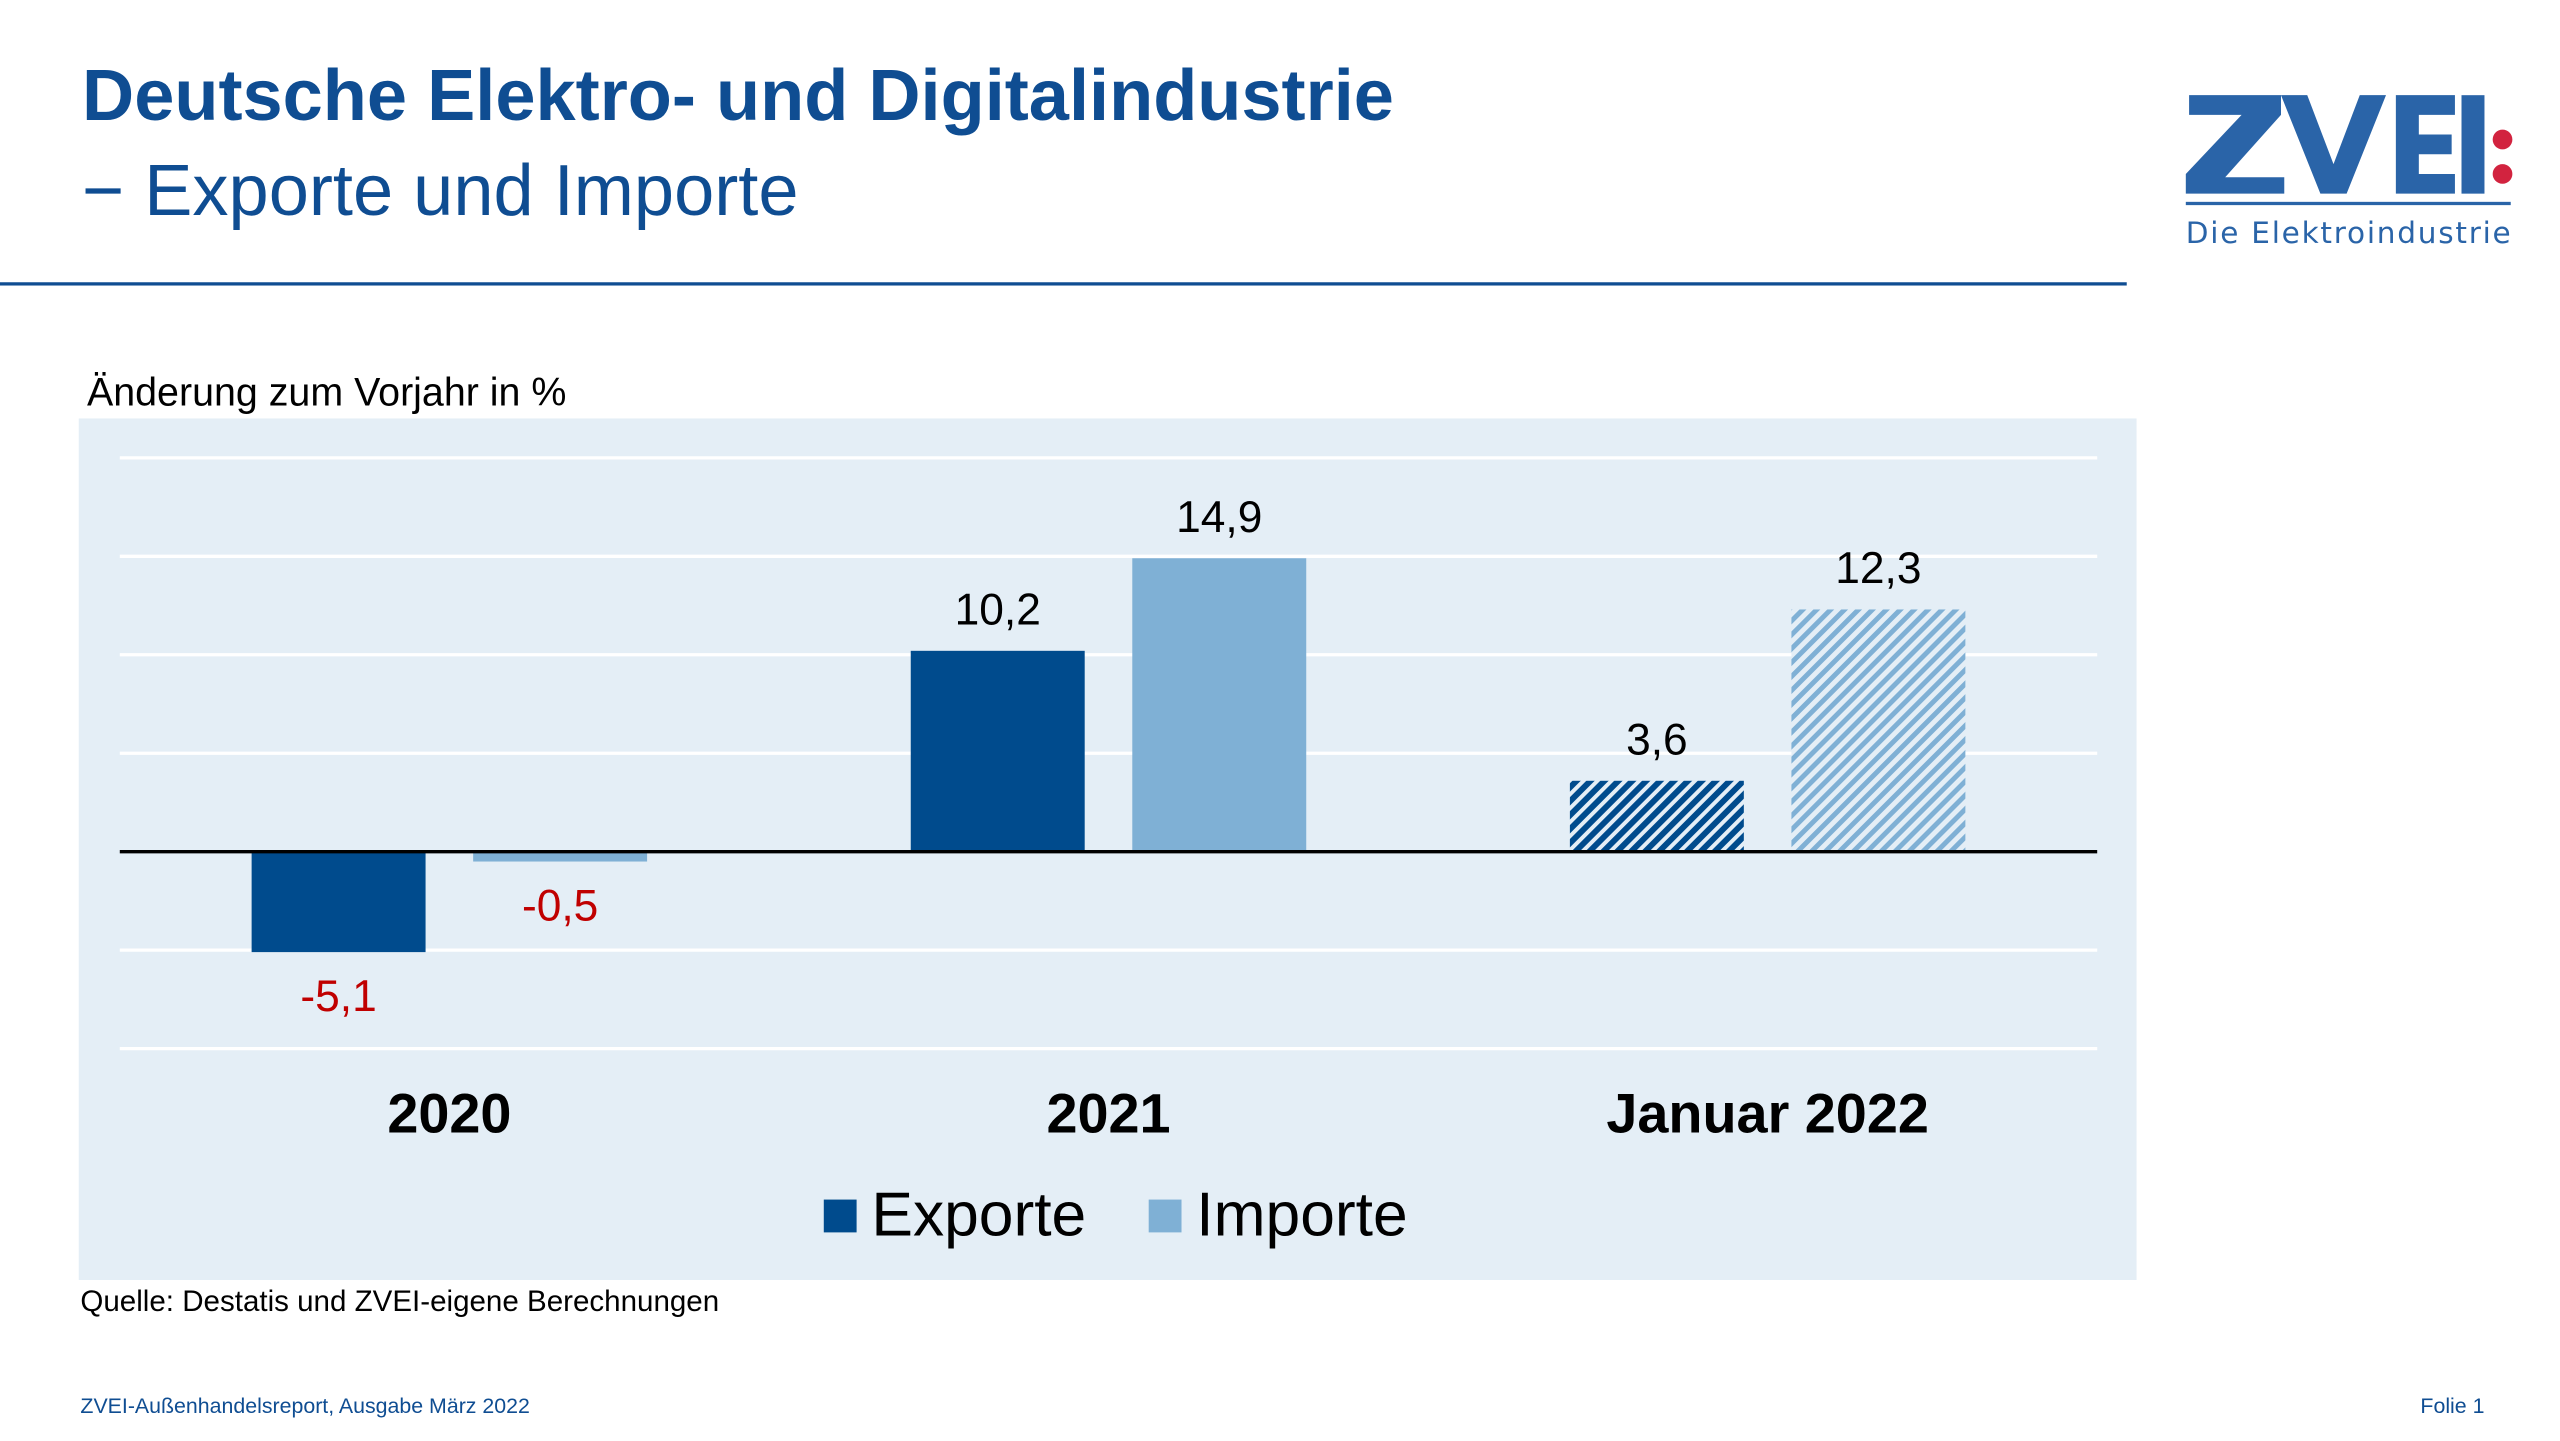  Describe the element at coordinates (1301, 1215) in the screenshot. I see `legend-label-importe: Importe` at that location.